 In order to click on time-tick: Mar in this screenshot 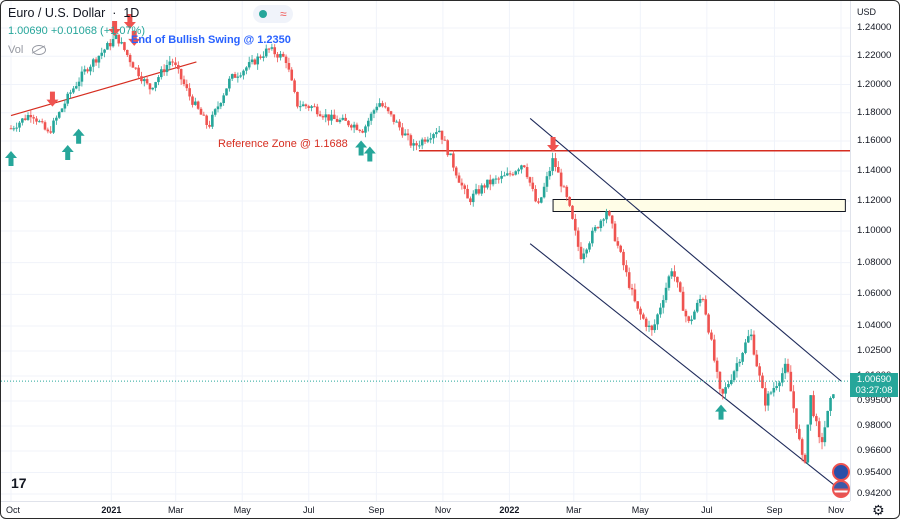, I will do `click(574, 510)`.